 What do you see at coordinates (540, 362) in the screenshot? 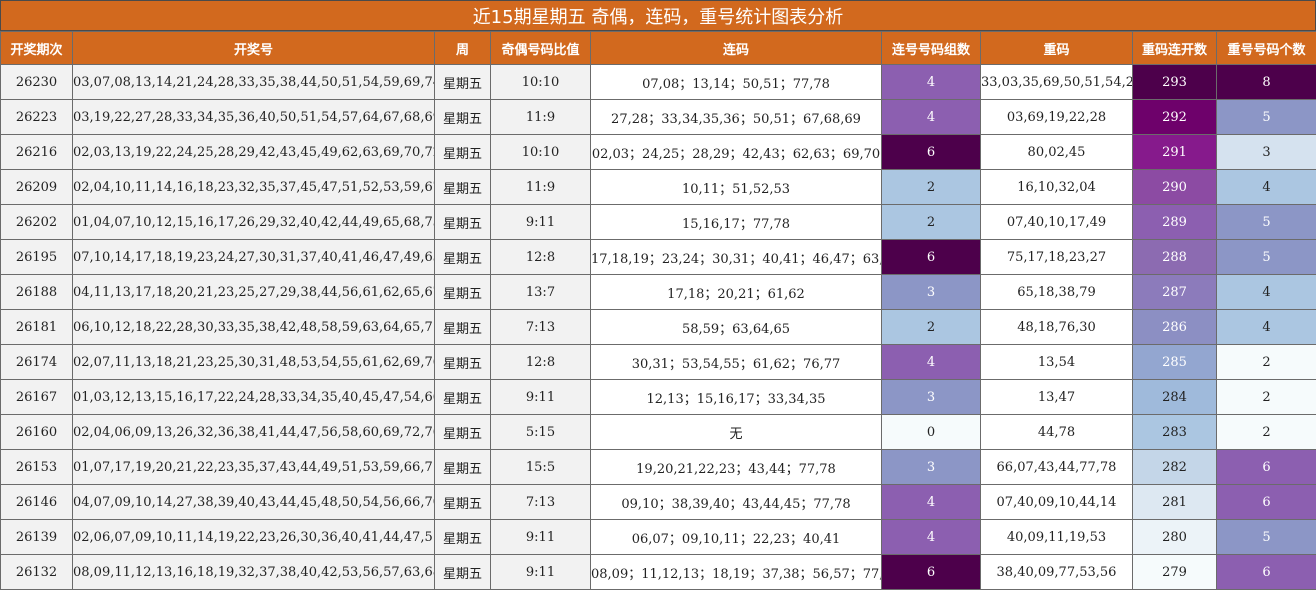
I see `ratio-cell: 12:8` at bounding box center [540, 362].